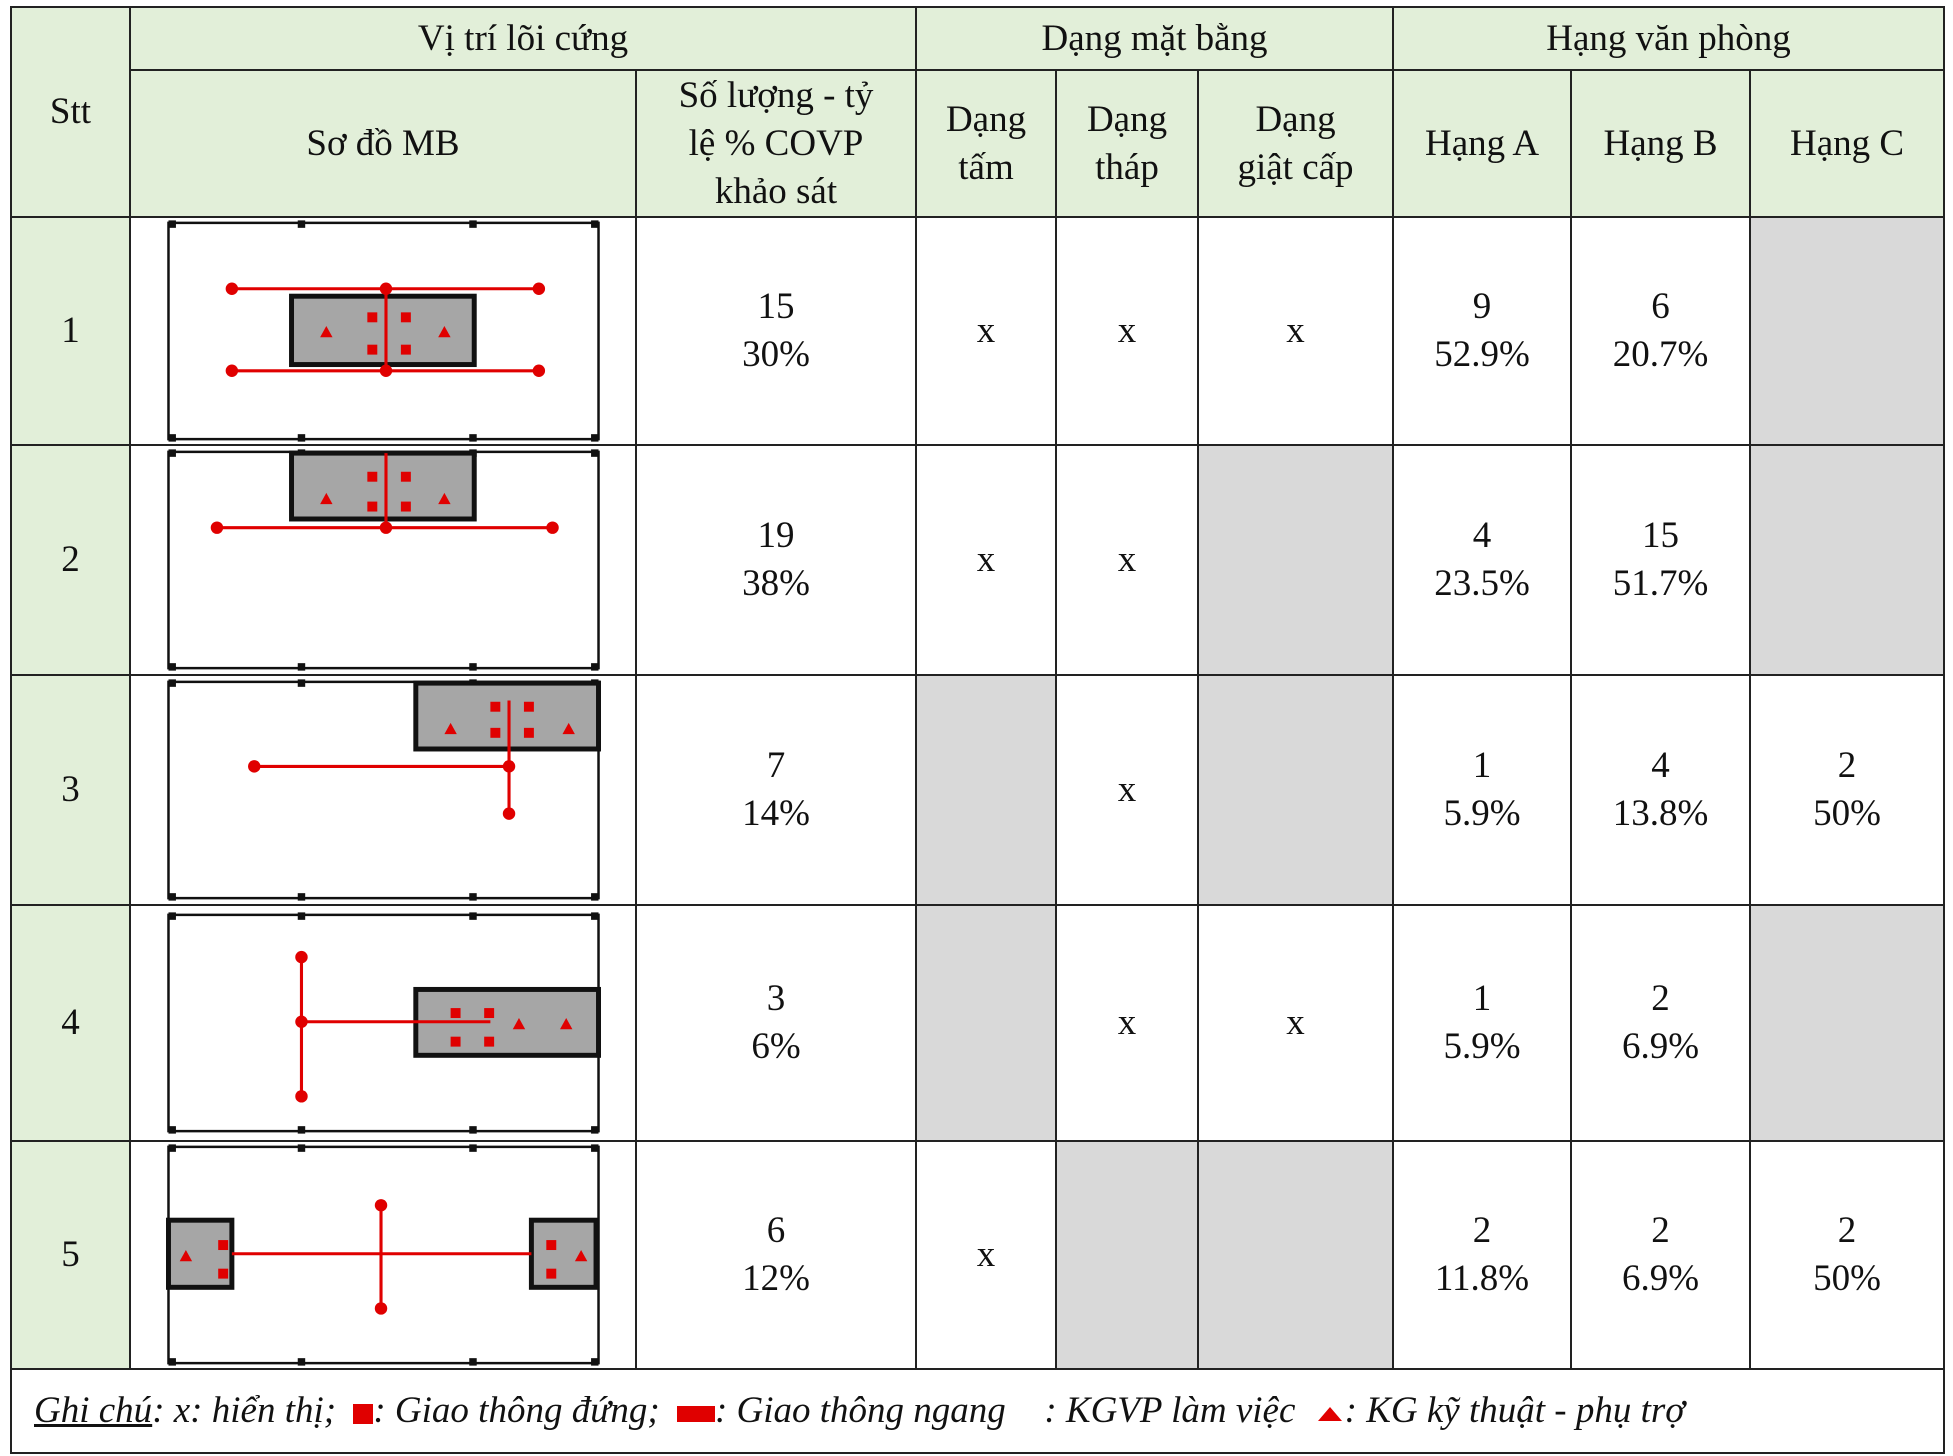  I want to click on note-text: : Giao thông ngang, so click(860, 1410).